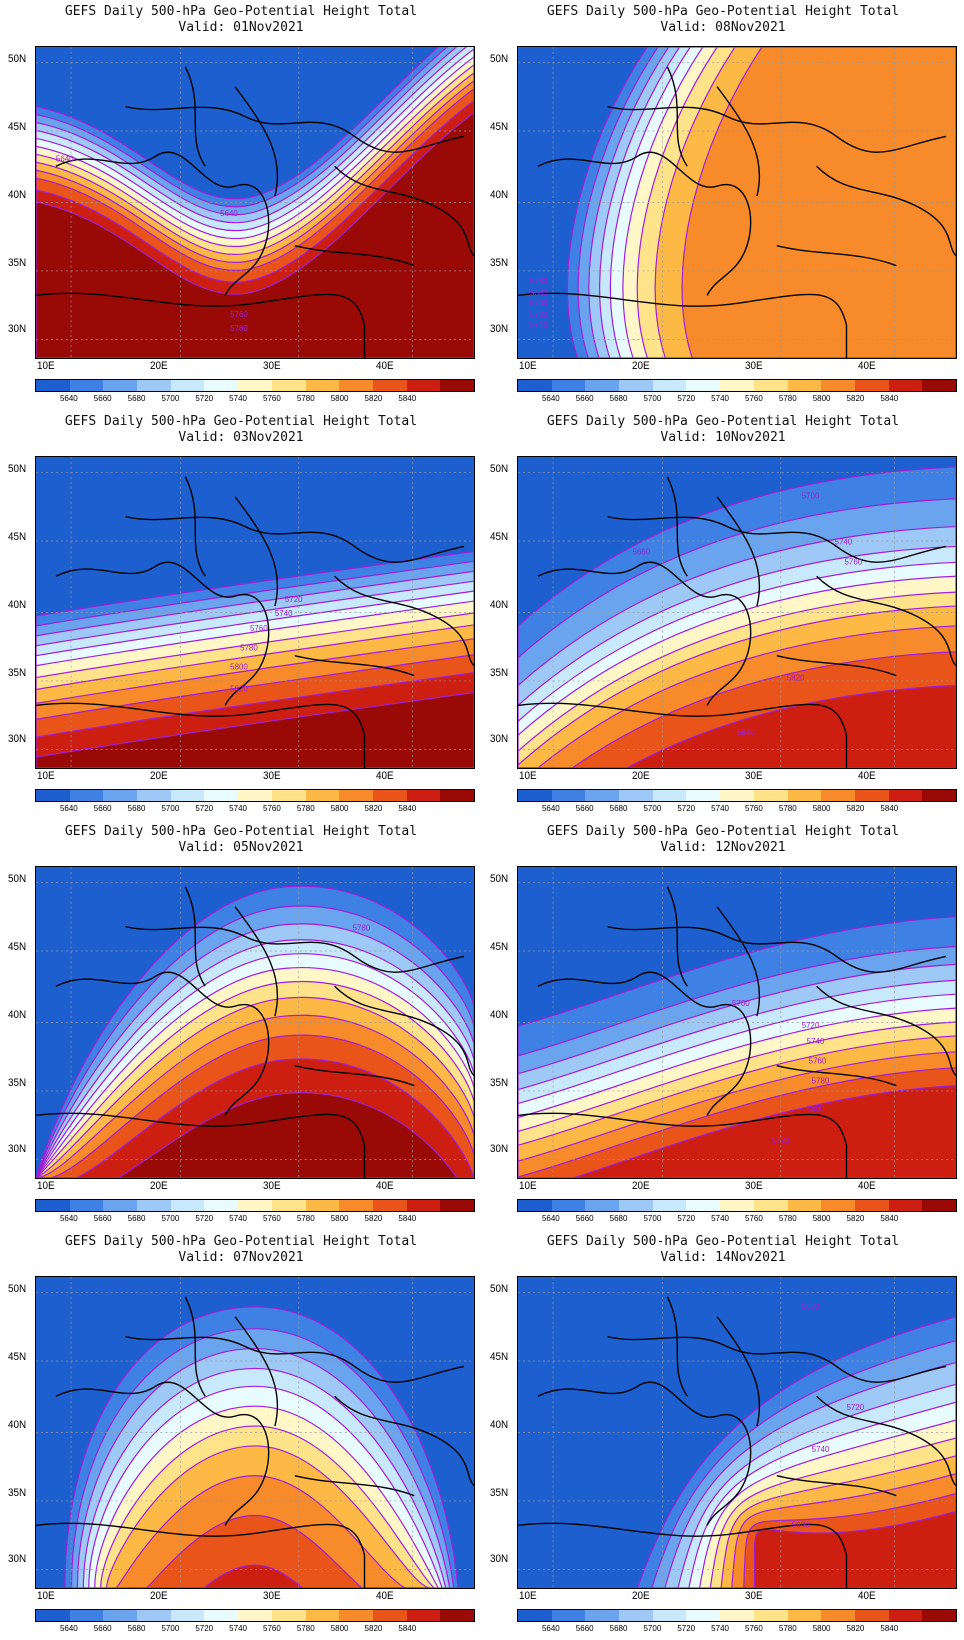 The image size is (964, 1640). Describe the element at coordinates (811, 1306) in the screenshot. I see `contour-value-label: 5680` at that location.